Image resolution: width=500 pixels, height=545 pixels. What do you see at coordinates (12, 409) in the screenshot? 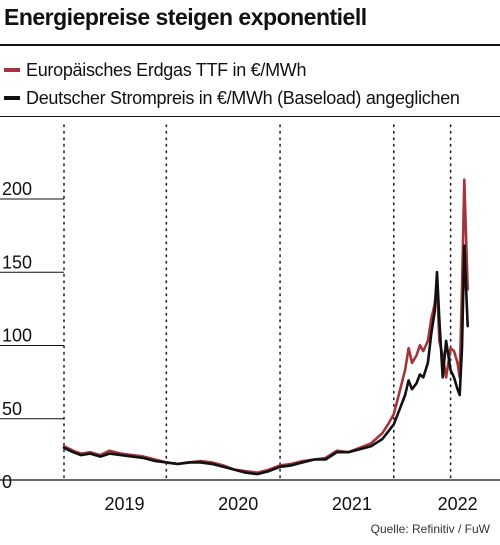
I see `y-tick-label-50: 50` at bounding box center [12, 409].